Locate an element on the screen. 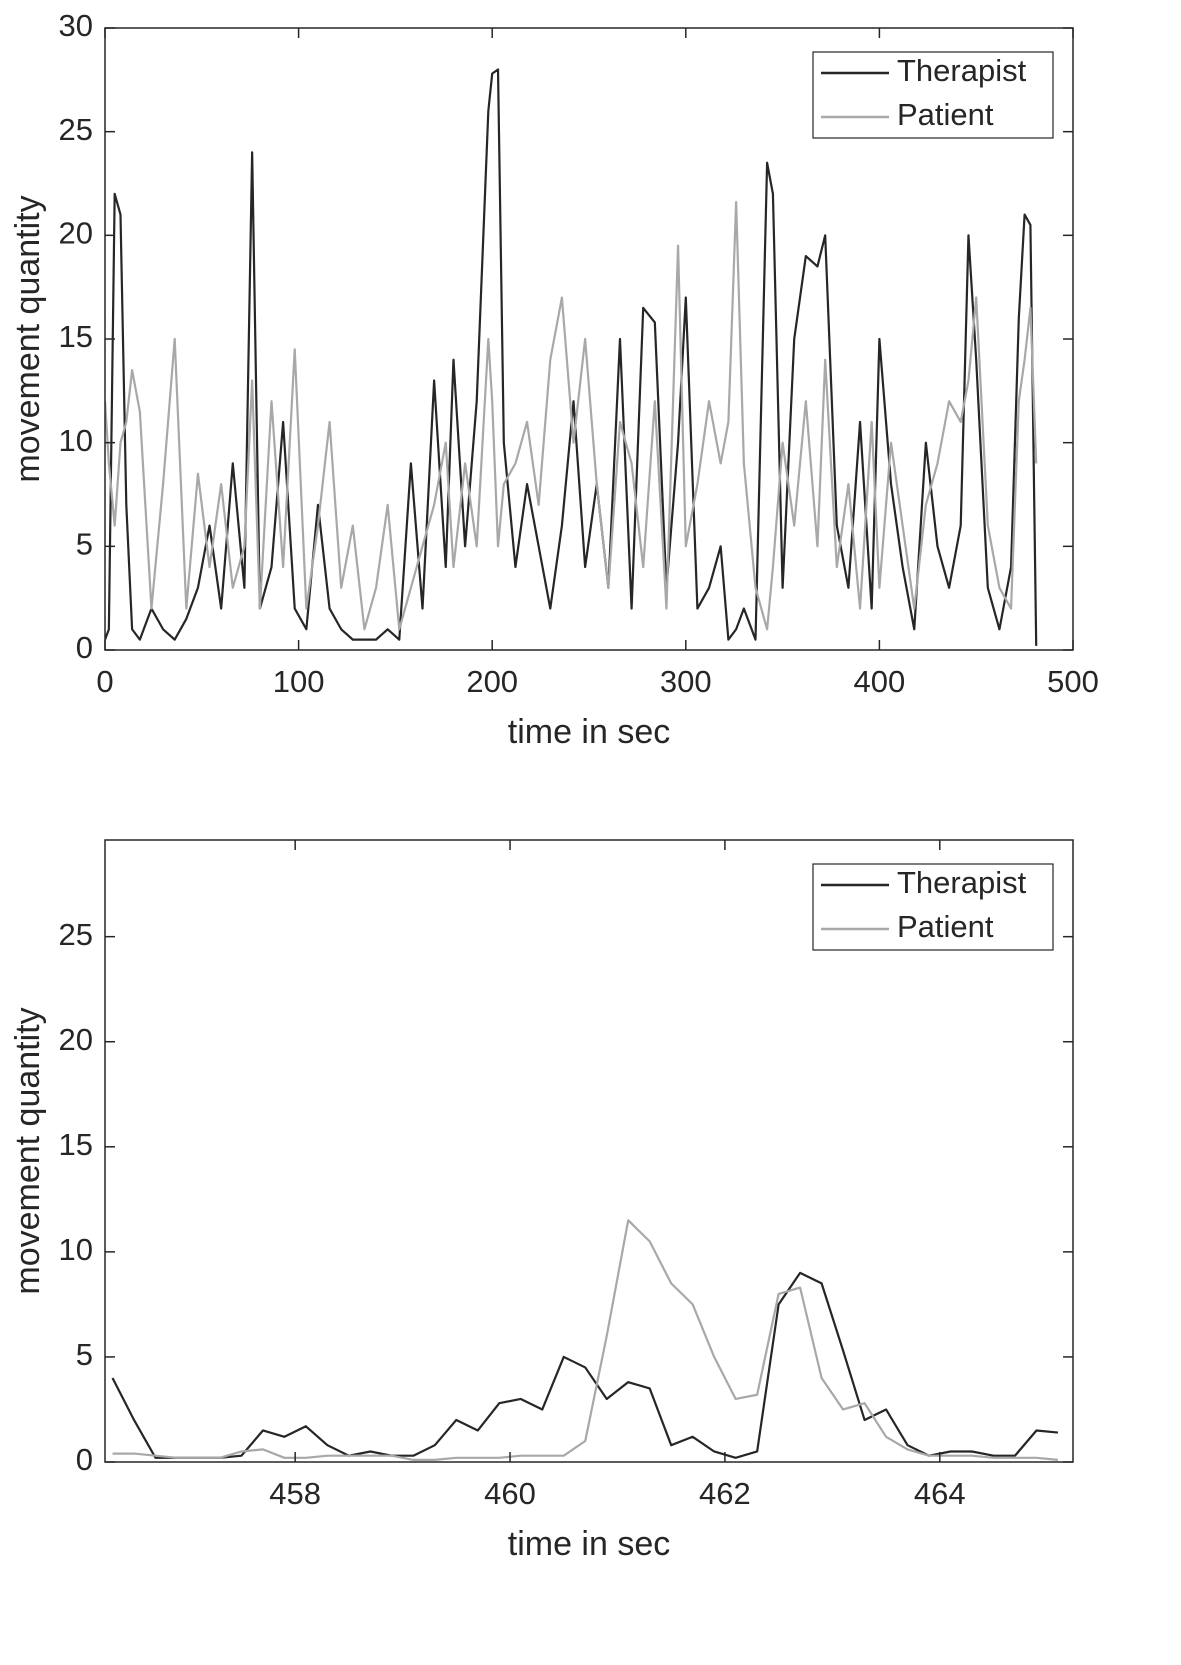 This screenshot has height=1665, width=1181. x-tick-label: 0 is located at coordinates (104, 681).